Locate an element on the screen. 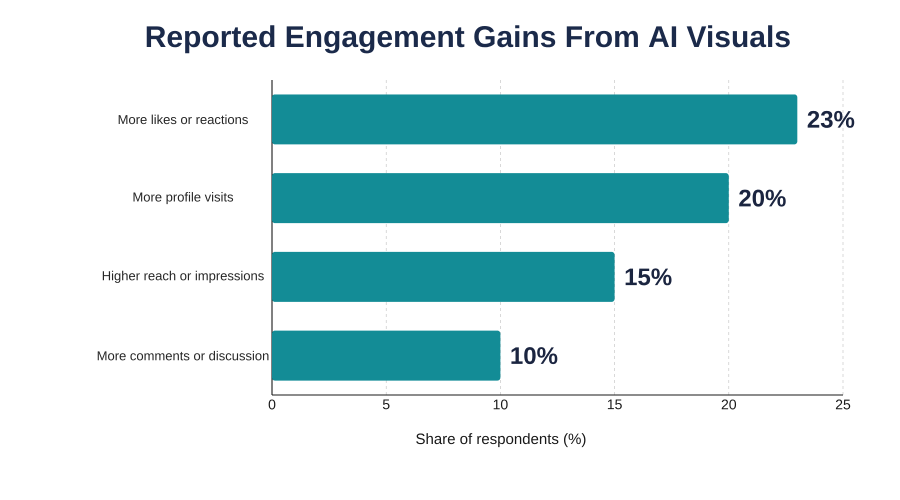 The width and height of the screenshot is (900, 500). y-tick-label: More comments or discussion is located at coordinates (183, 355).